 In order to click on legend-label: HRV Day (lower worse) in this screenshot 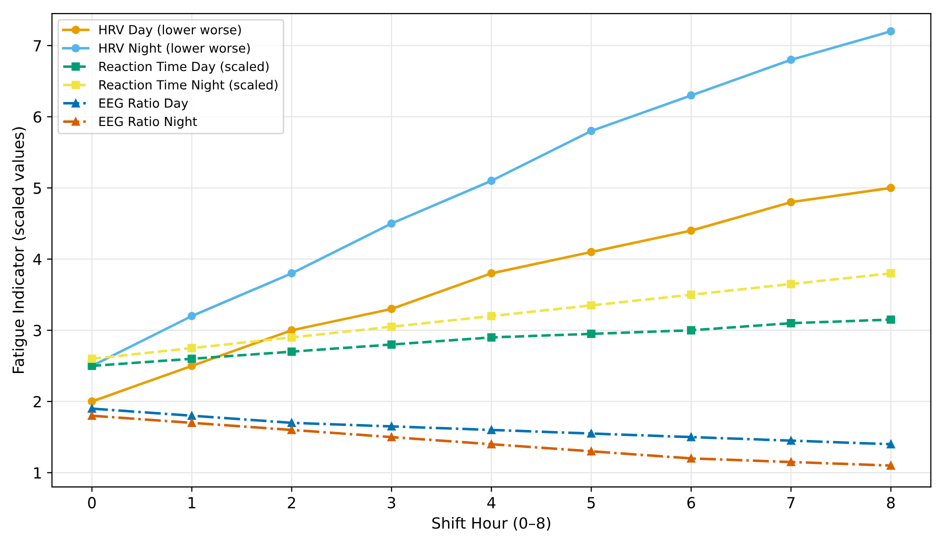, I will do `click(170, 30)`.